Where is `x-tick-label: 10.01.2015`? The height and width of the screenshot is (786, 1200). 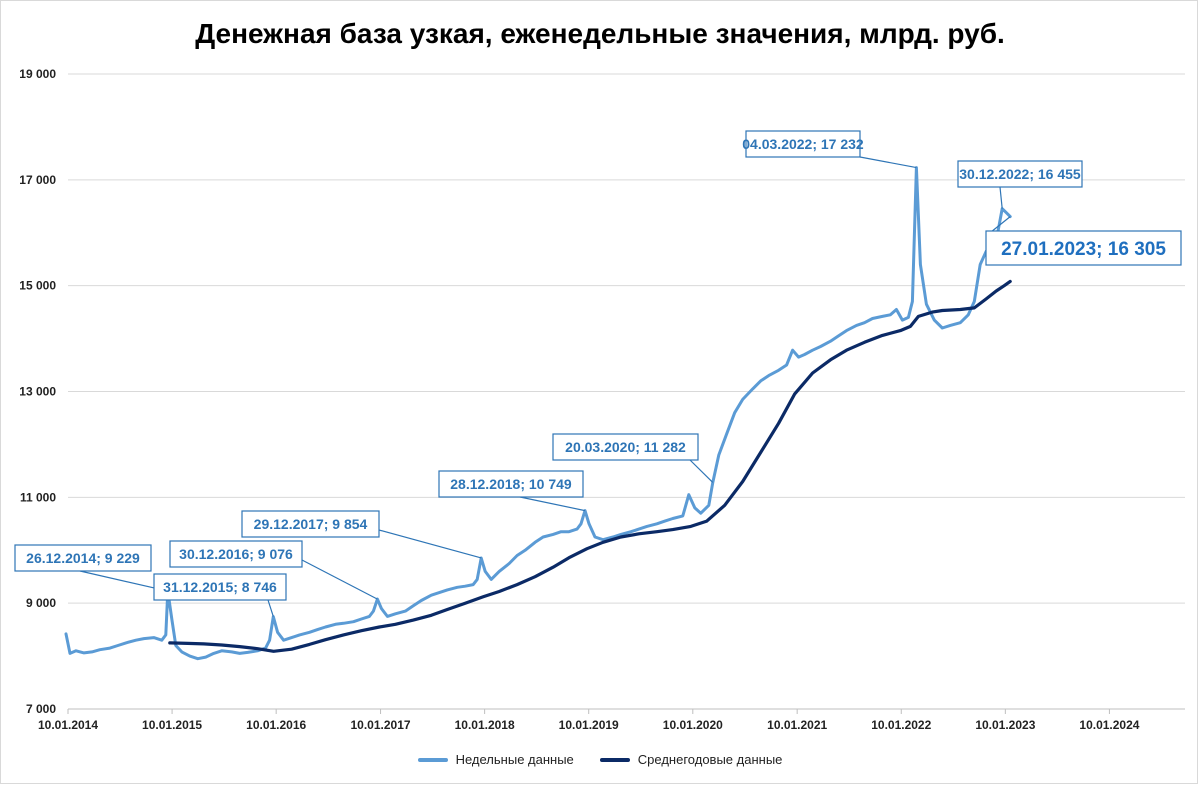
x-tick-label: 10.01.2015 is located at coordinates (172, 725).